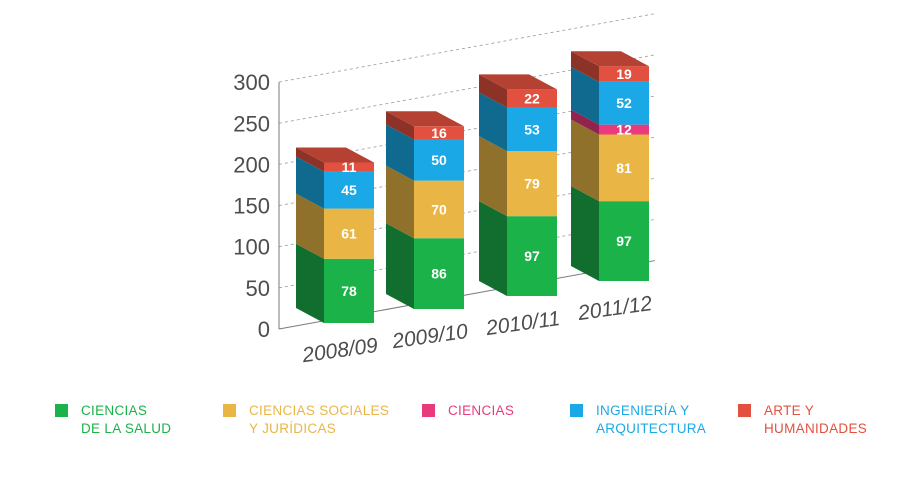 The image size is (919, 481). What do you see at coordinates (251, 82) in the screenshot?
I see `y-tick-label: 300` at bounding box center [251, 82].